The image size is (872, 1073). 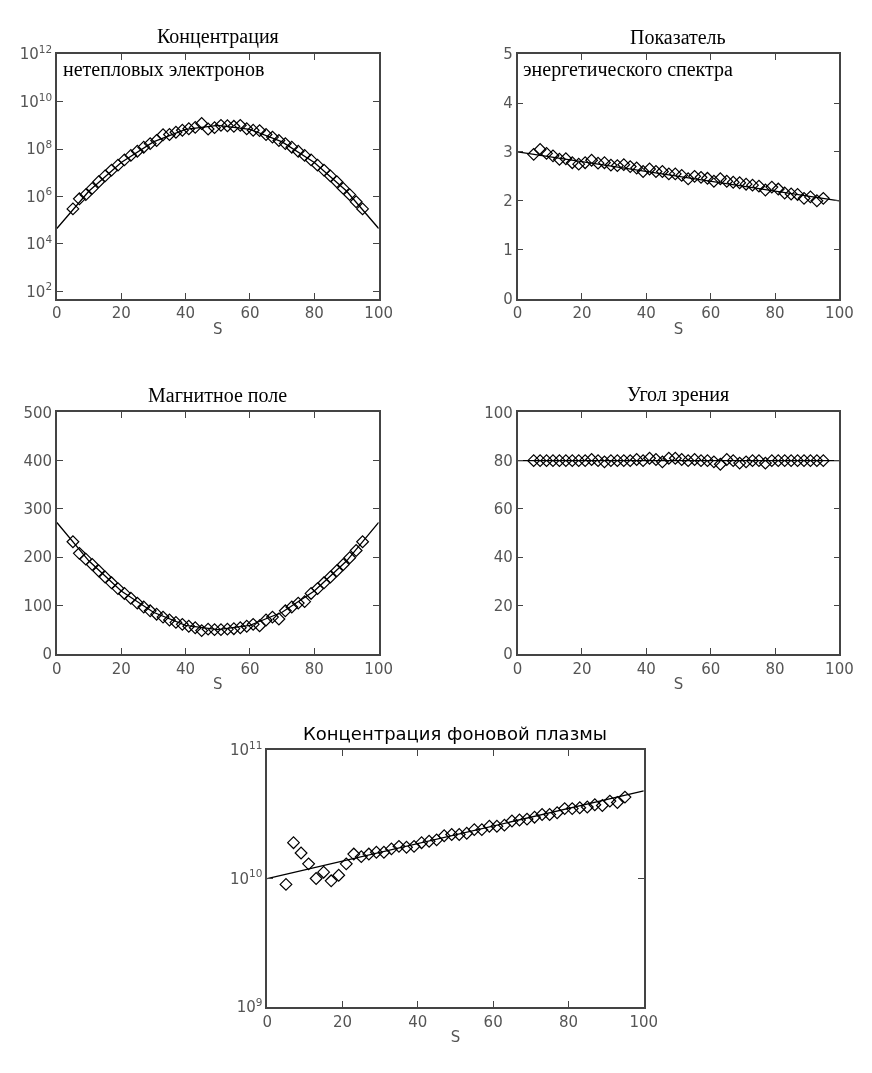 I want to click on y-tick-label: 10$^{12}$, so click(x=36, y=53).